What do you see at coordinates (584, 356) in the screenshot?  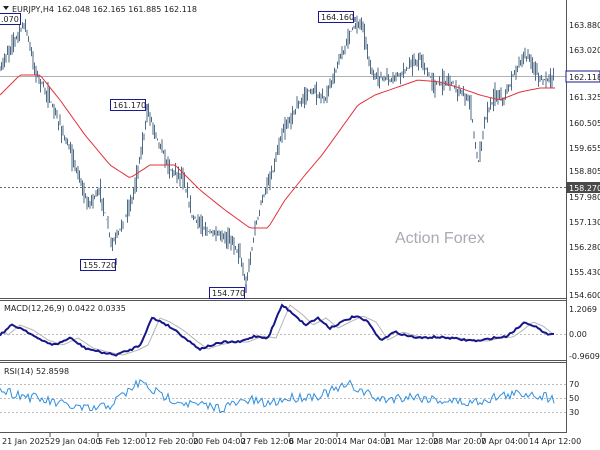 I see `macd-tick: -0.9609` at bounding box center [584, 356].